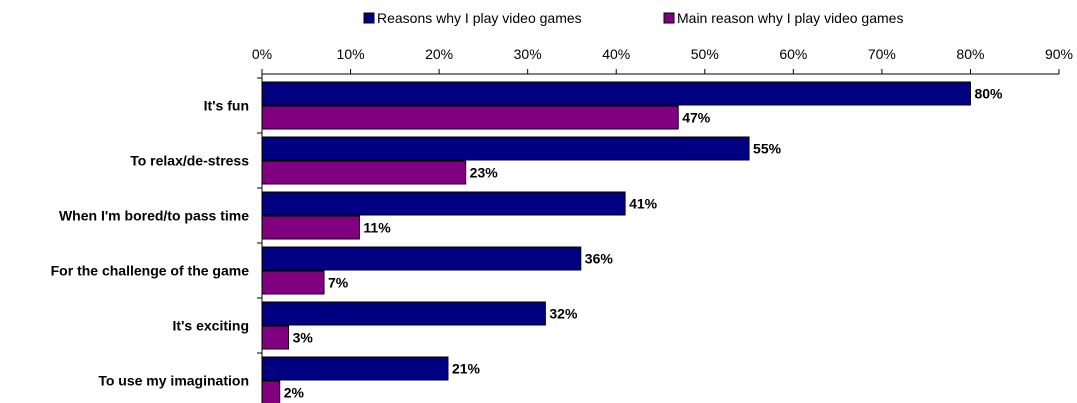 This screenshot has height=403, width=1077. What do you see at coordinates (377, 228) in the screenshot?
I see `data-label-series-2: 11%` at bounding box center [377, 228].